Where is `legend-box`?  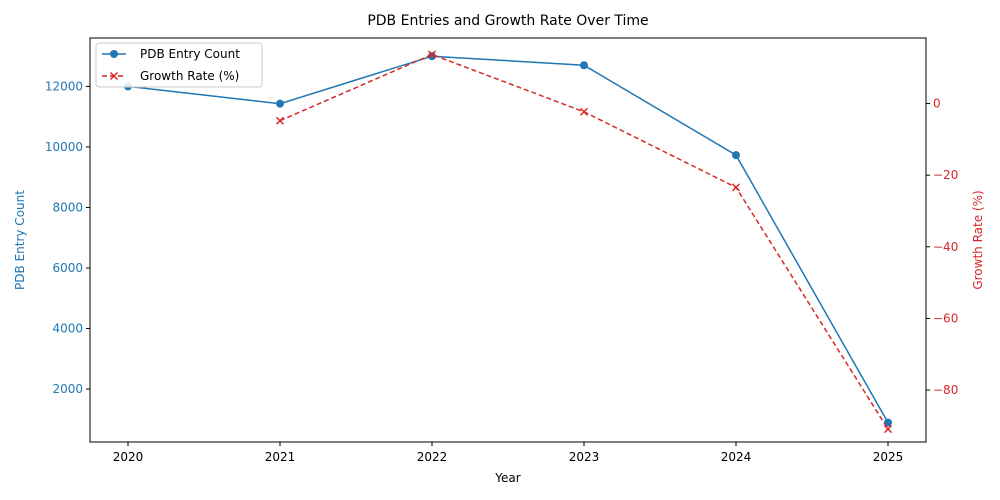 legend-box is located at coordinates (179, 65).